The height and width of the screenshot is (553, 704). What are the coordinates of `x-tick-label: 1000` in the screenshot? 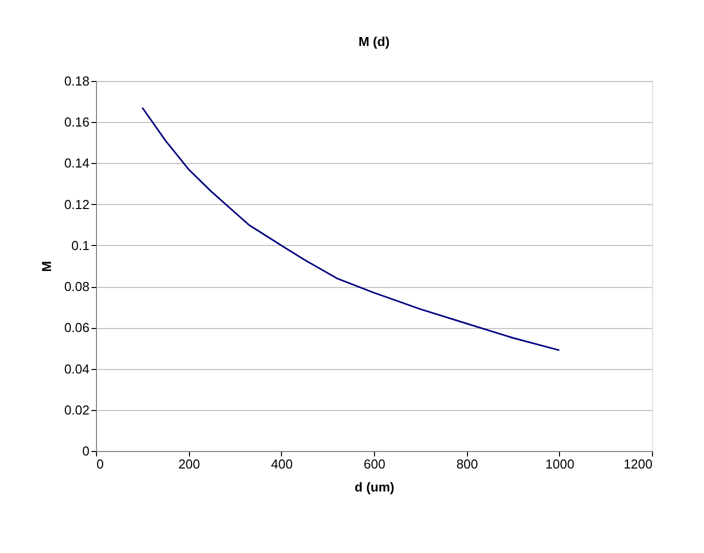 It's located at (559, 464).